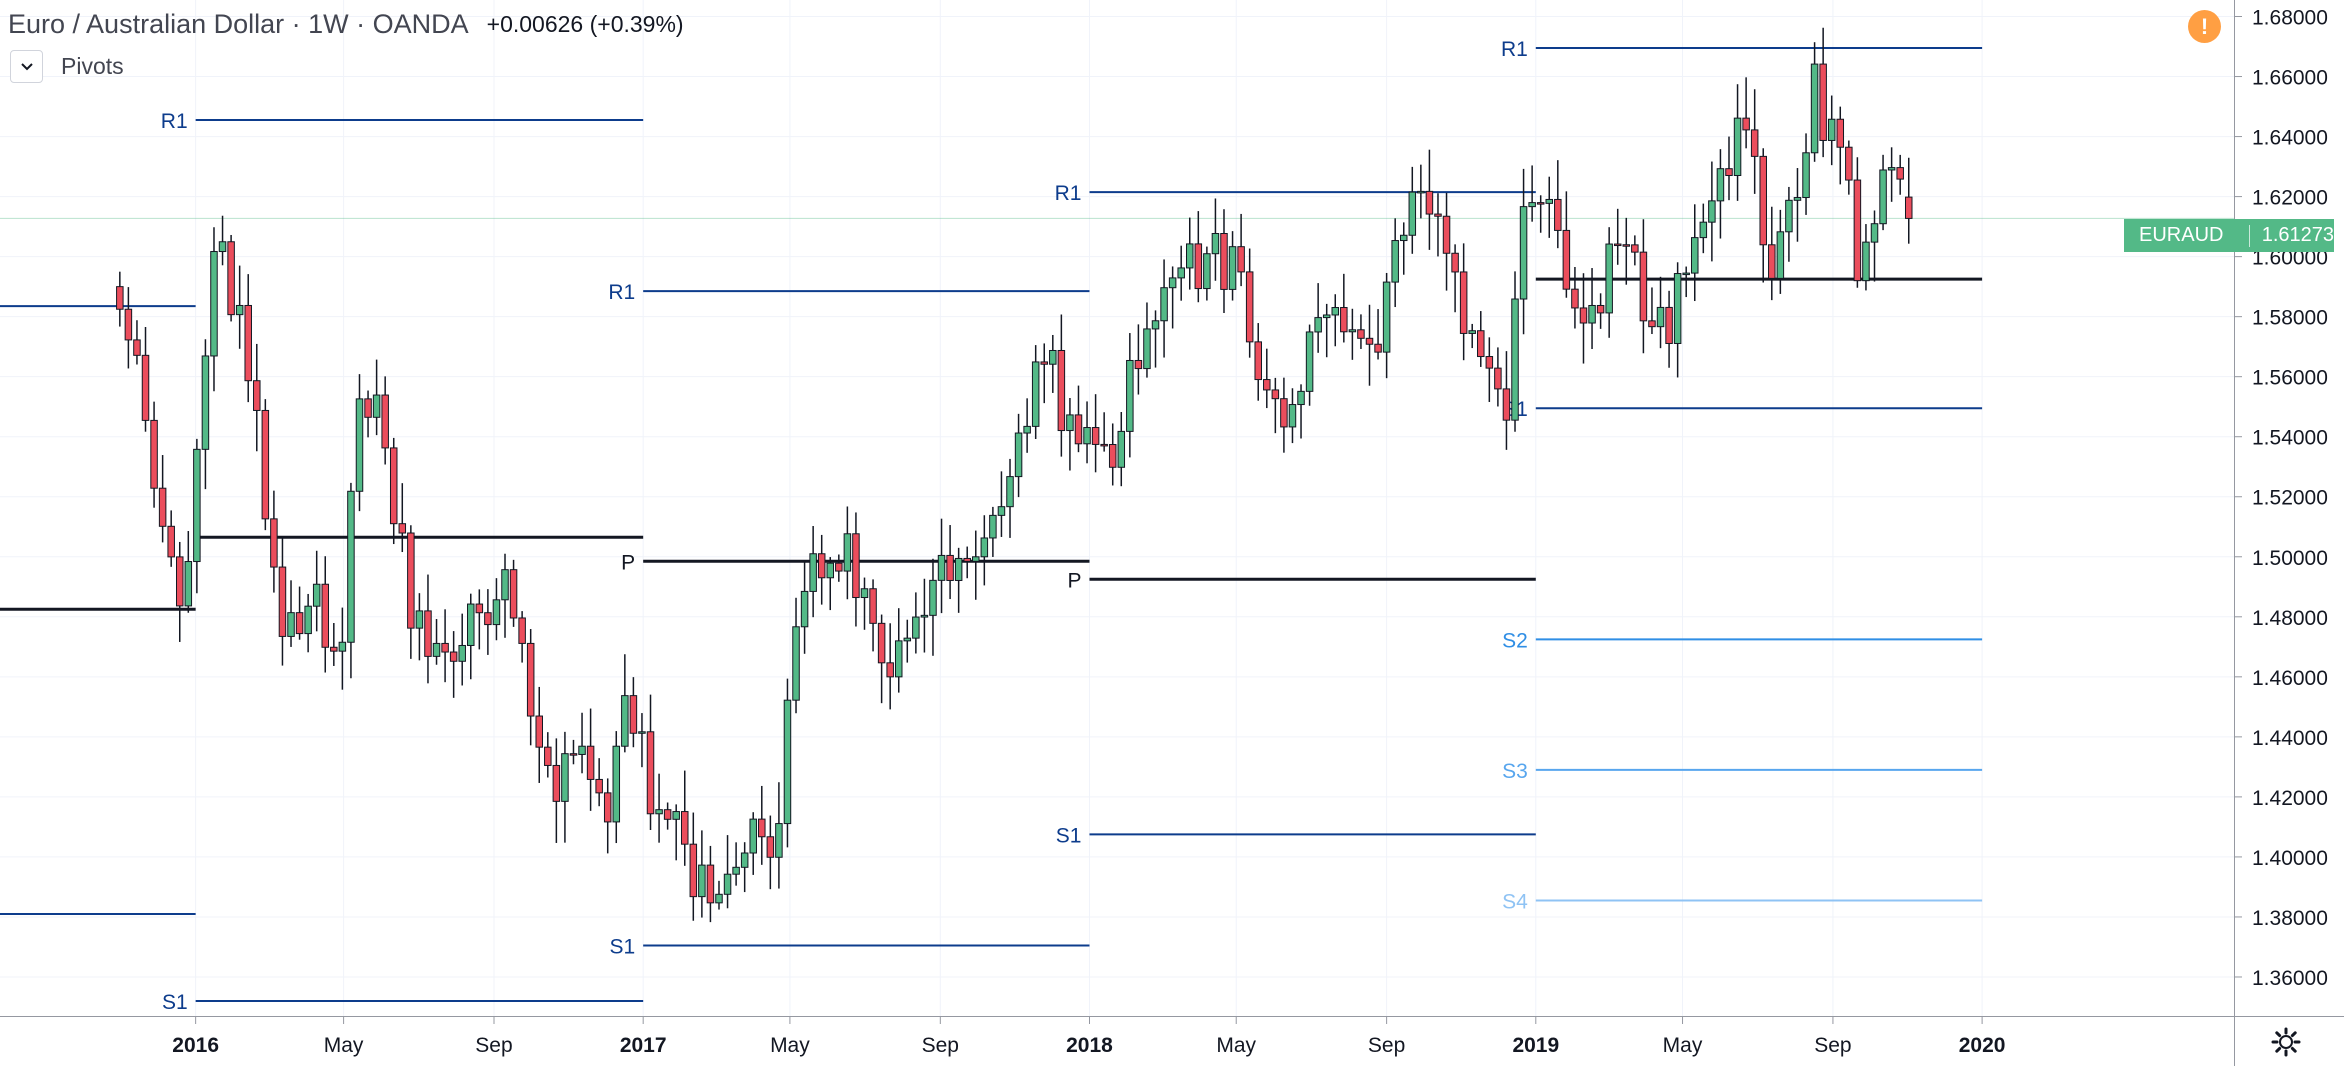 Image resolution: width=2344 pixels, height=1066 pixels. I want to click on pivot-label: S1, so click(1069, 835).